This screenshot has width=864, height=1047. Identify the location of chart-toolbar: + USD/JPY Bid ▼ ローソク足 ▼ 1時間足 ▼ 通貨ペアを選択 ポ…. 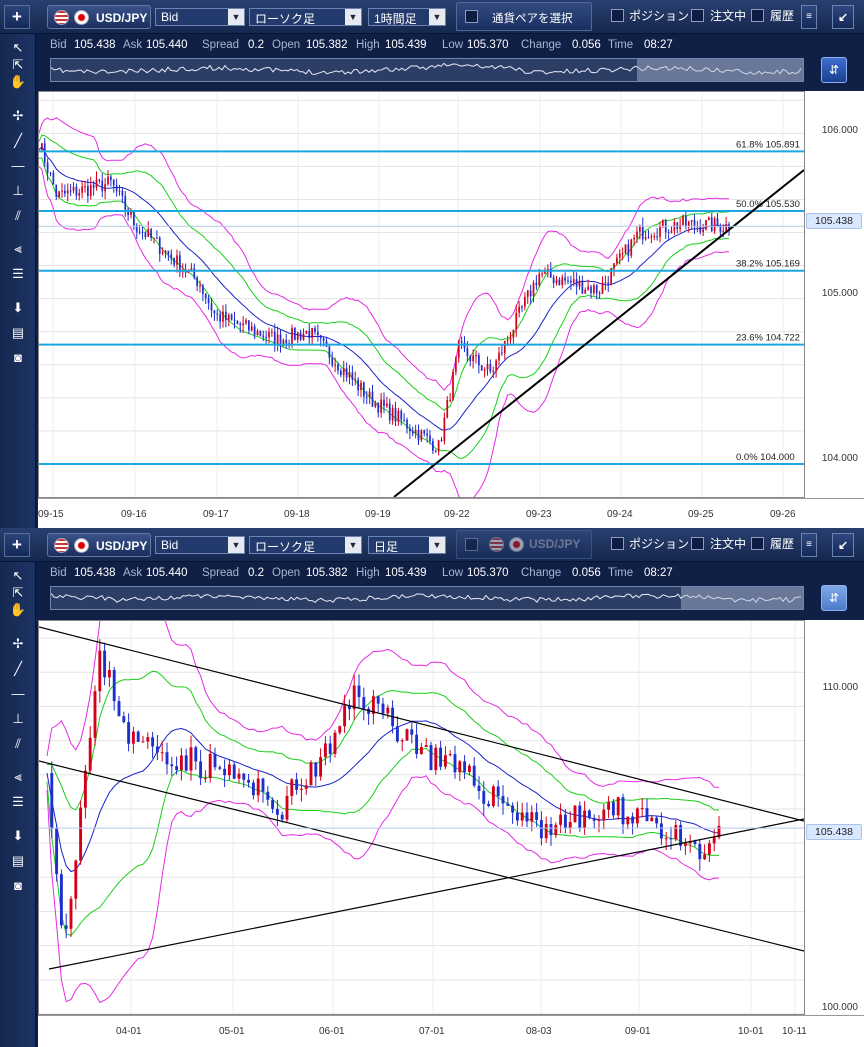
(432, 17).